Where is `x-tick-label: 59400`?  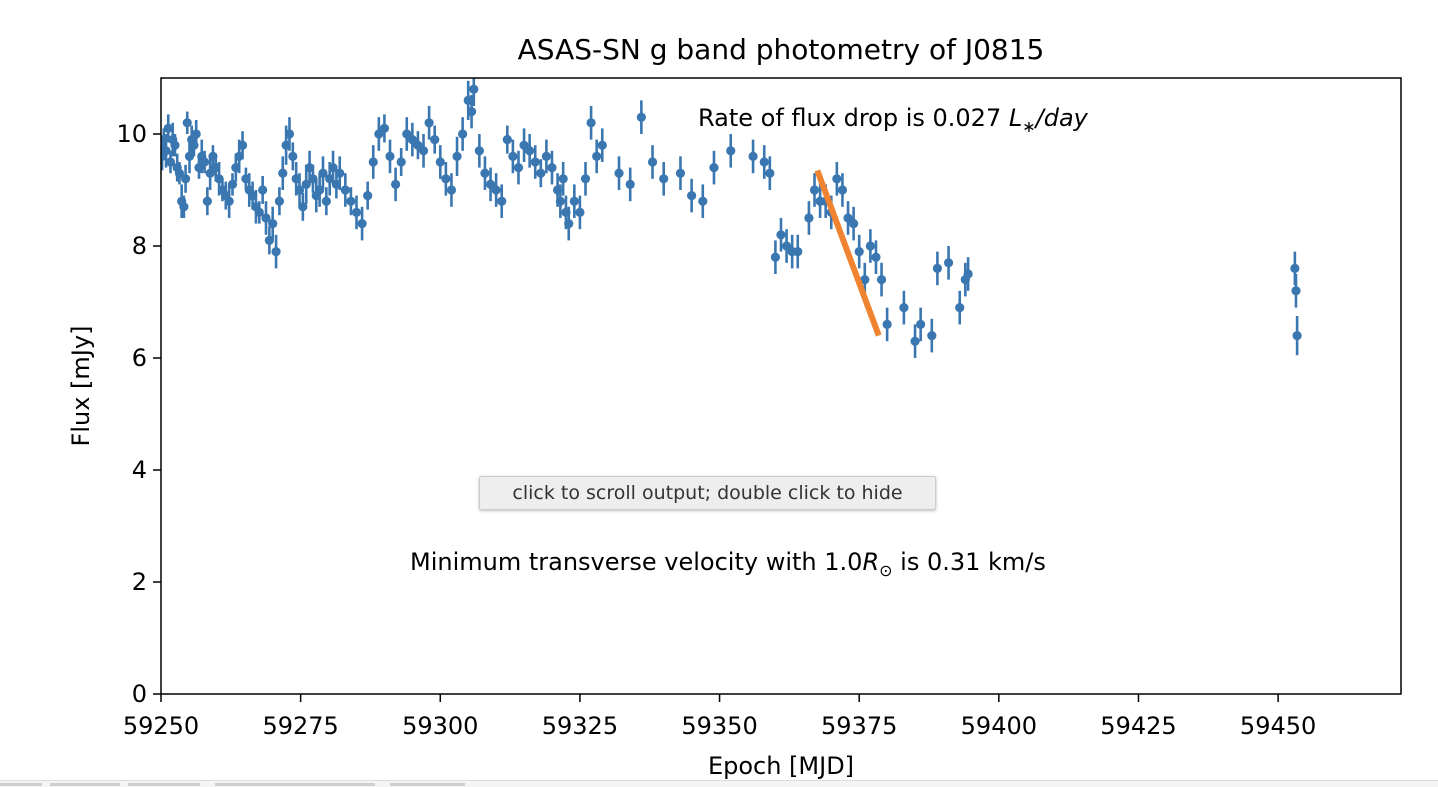 x-tick-label: 59400 is located at coordinates (999, 726).